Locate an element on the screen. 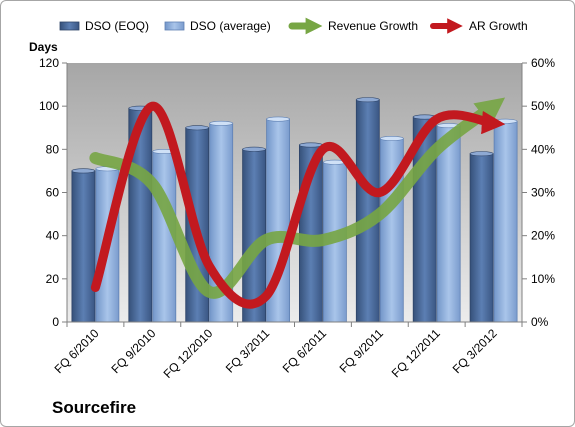 This screenshot has width=575, height=427. legend-label-ar-growth: AR Growth is located at coordinates (498, 26).